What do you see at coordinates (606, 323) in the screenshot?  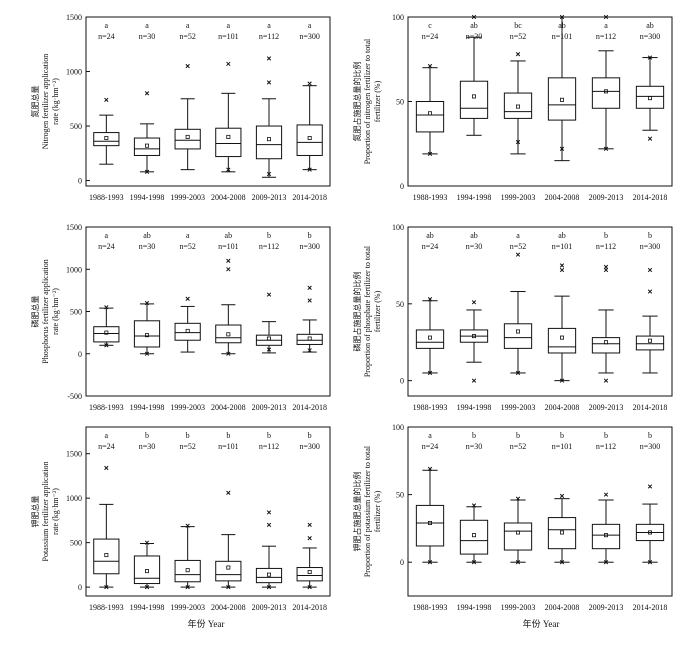 I see `box-2009-2013` at bounding box center [606, 323].